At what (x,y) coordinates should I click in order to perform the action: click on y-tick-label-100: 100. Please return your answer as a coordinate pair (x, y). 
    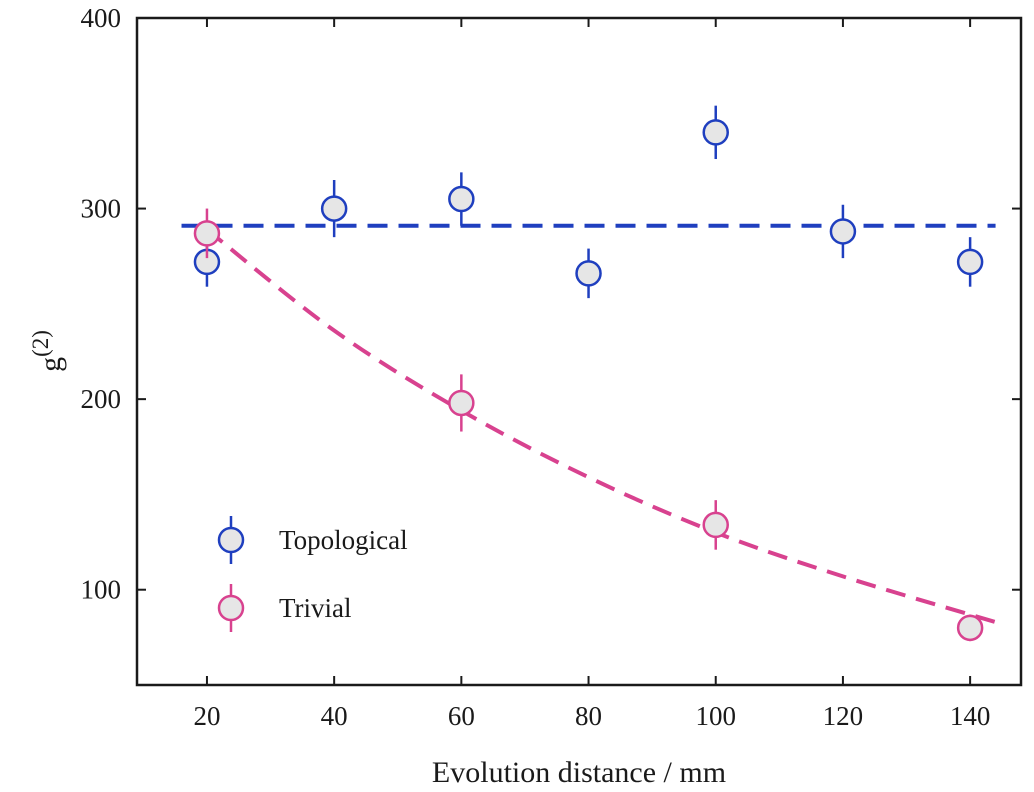
    Looking at the image, I should click on (101, 590).